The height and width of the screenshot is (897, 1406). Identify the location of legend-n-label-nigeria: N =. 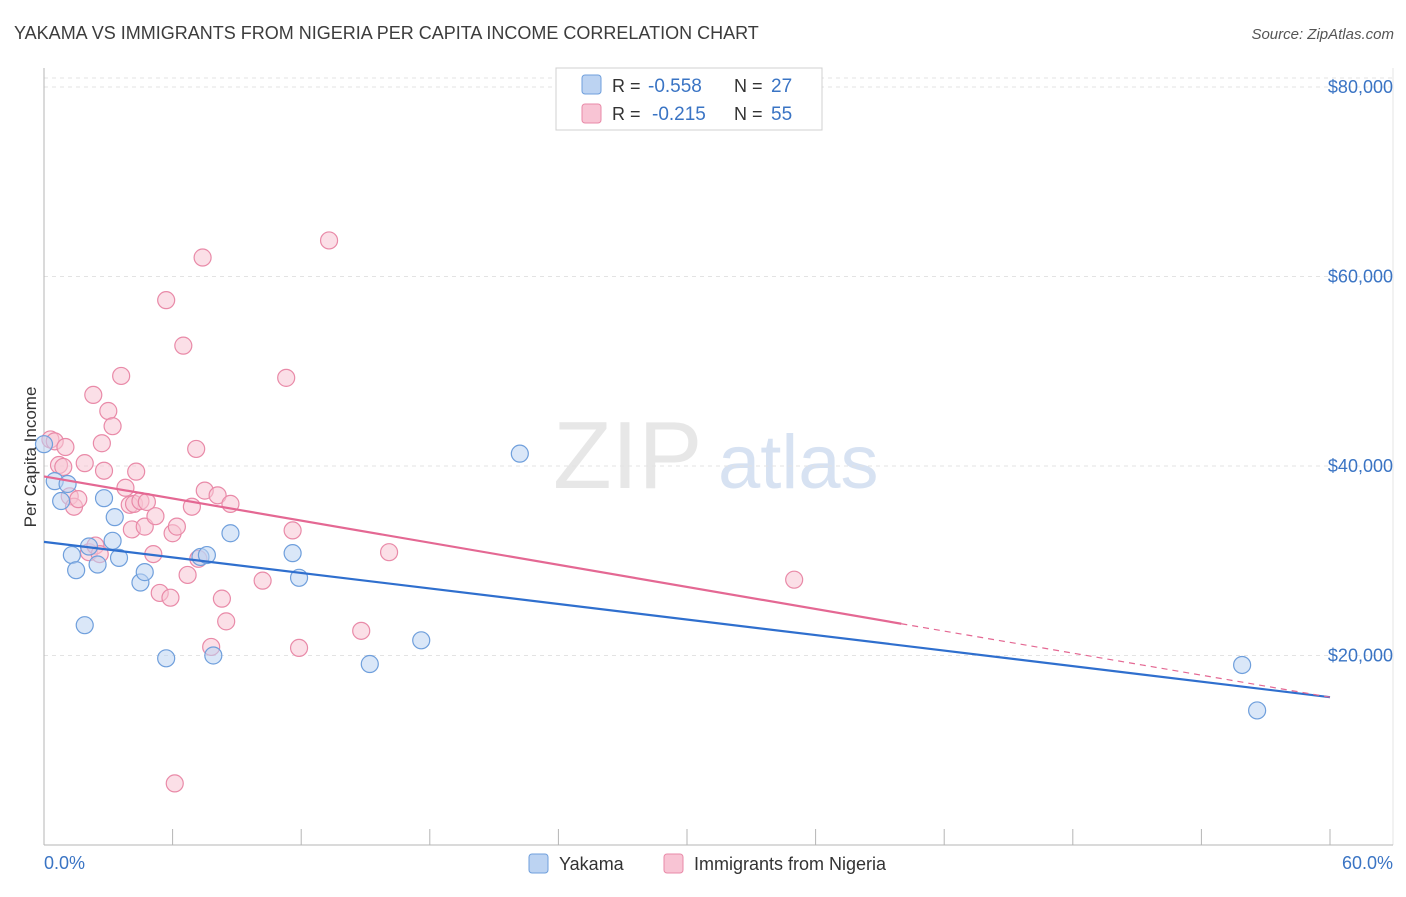
(748, 114).